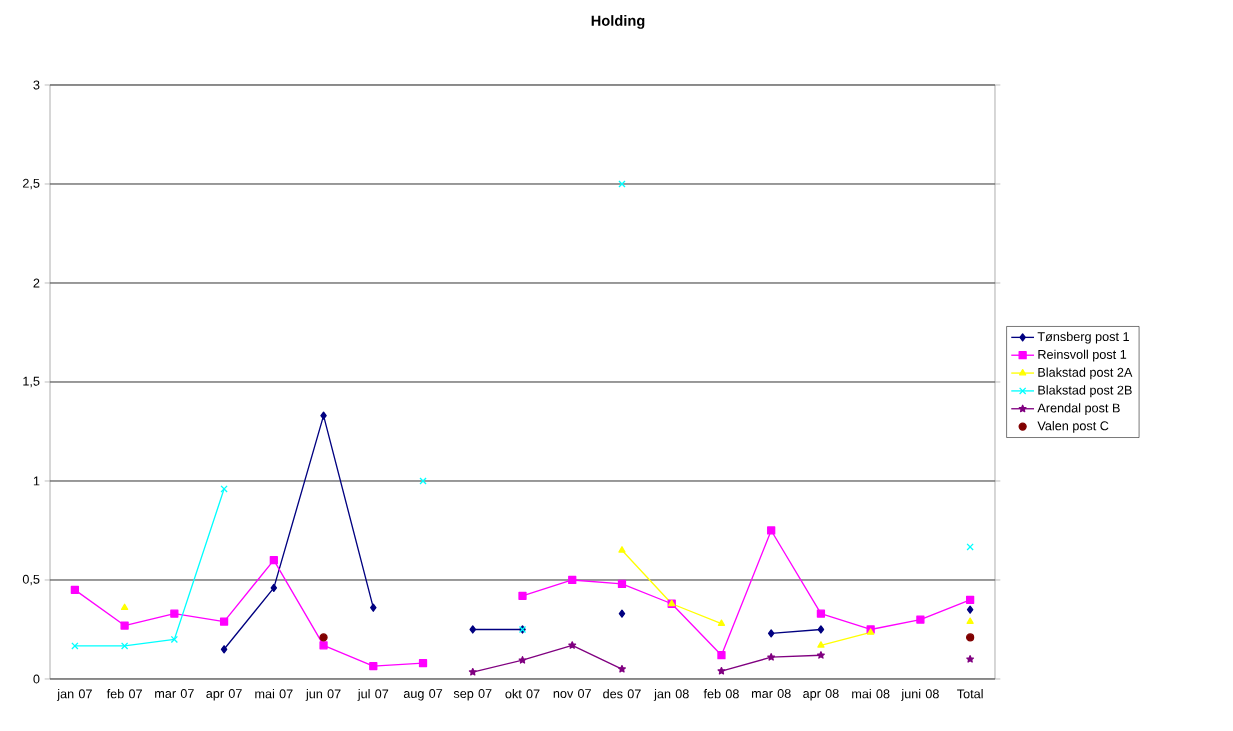 The width and height of the screenshot is (1233, 731). Describe the element at coordinates (1083, 337) in the screenshot. I see `legend-label: Tønsberg post 1` at that location.